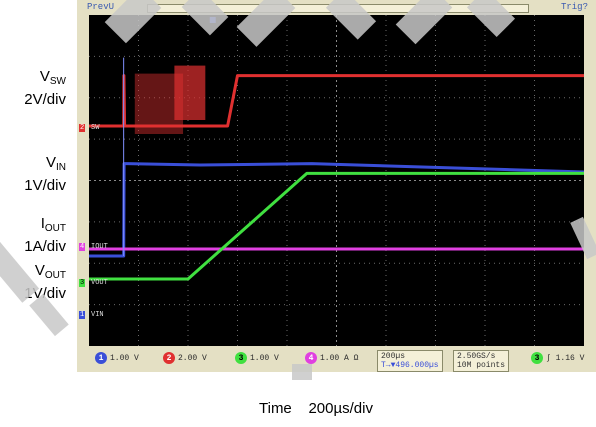 The width and height of the screenshot is (596, 427). What do you see at coordinates (82, 283) in the screenshot?
I see `marker-vout: 3` at bounding box center [82, 283].